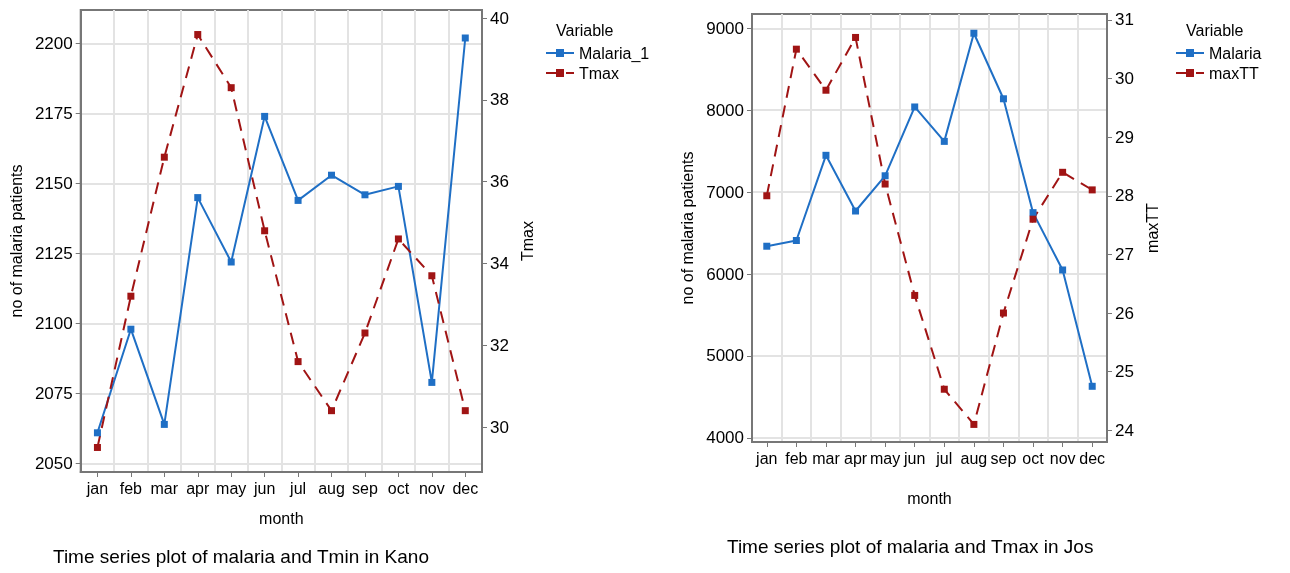 This screenshot has height=573, width=1290. Describe the element at coordinates (241, 556) in the screenshot. I see `text: Time series plot of malaria and Tmin in Kano` at that location.